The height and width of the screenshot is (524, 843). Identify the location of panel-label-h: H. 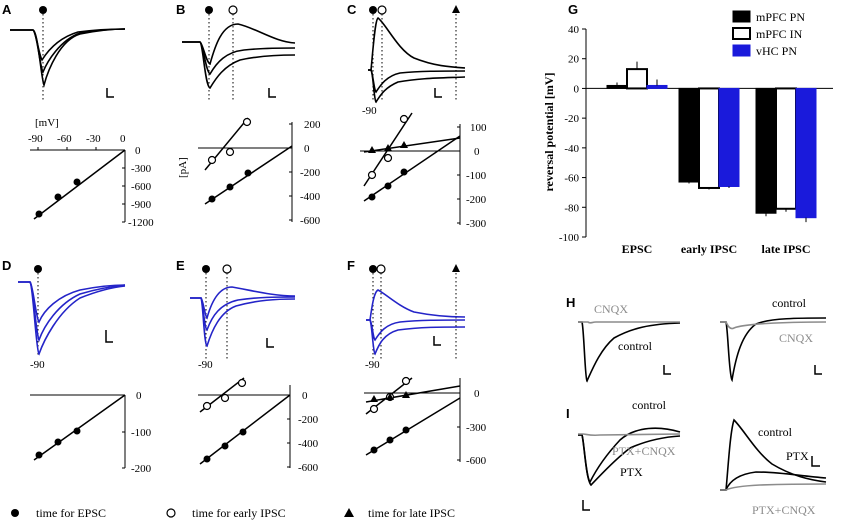
(570, 302).